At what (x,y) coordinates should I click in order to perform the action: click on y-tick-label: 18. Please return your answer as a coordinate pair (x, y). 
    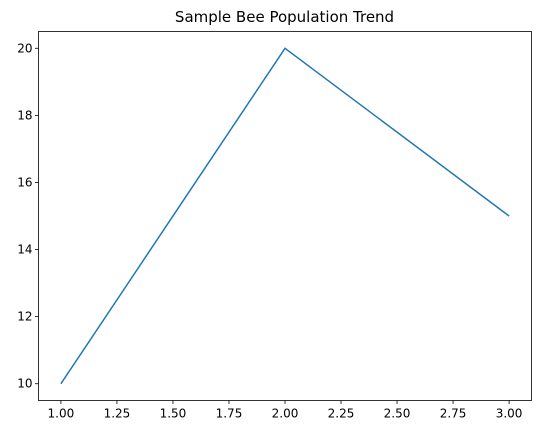
    Looking at the image, I should click on (24, 115).